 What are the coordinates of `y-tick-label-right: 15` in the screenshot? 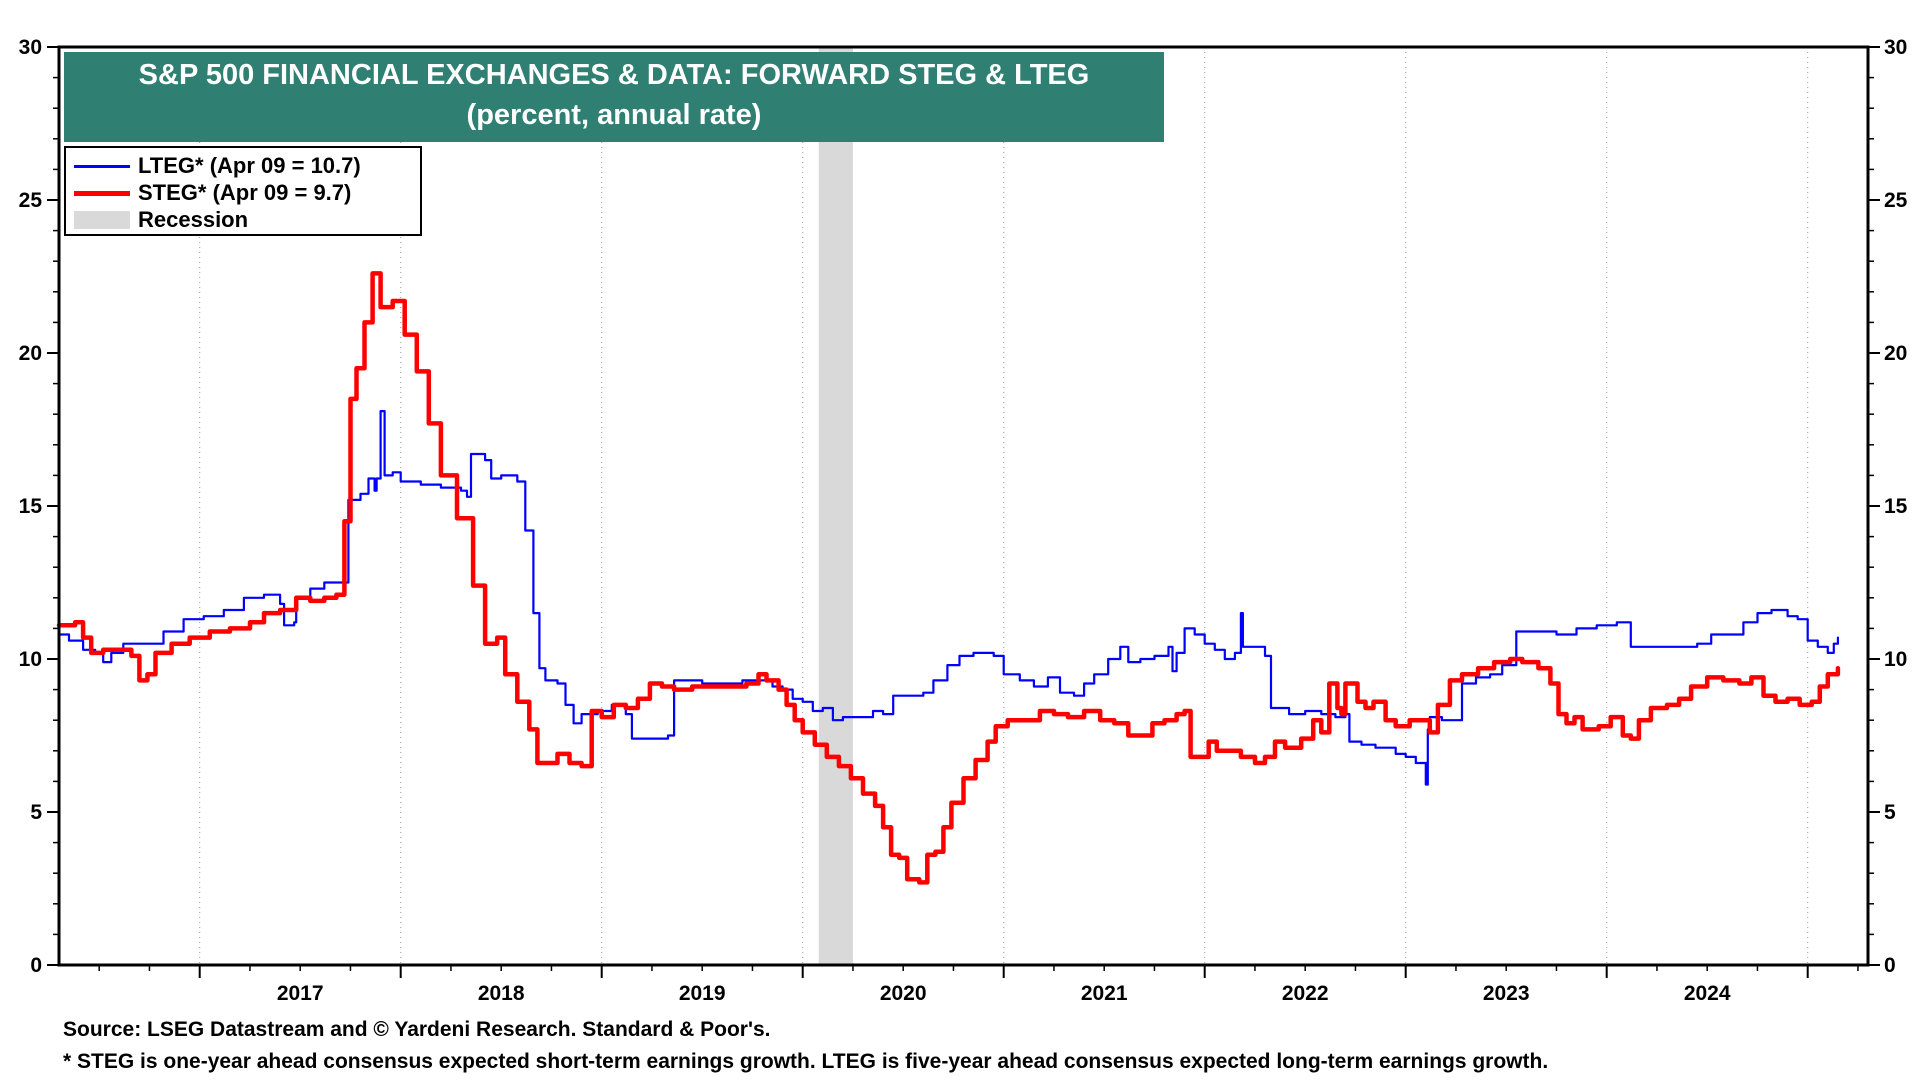 It's located at (1896, 506).